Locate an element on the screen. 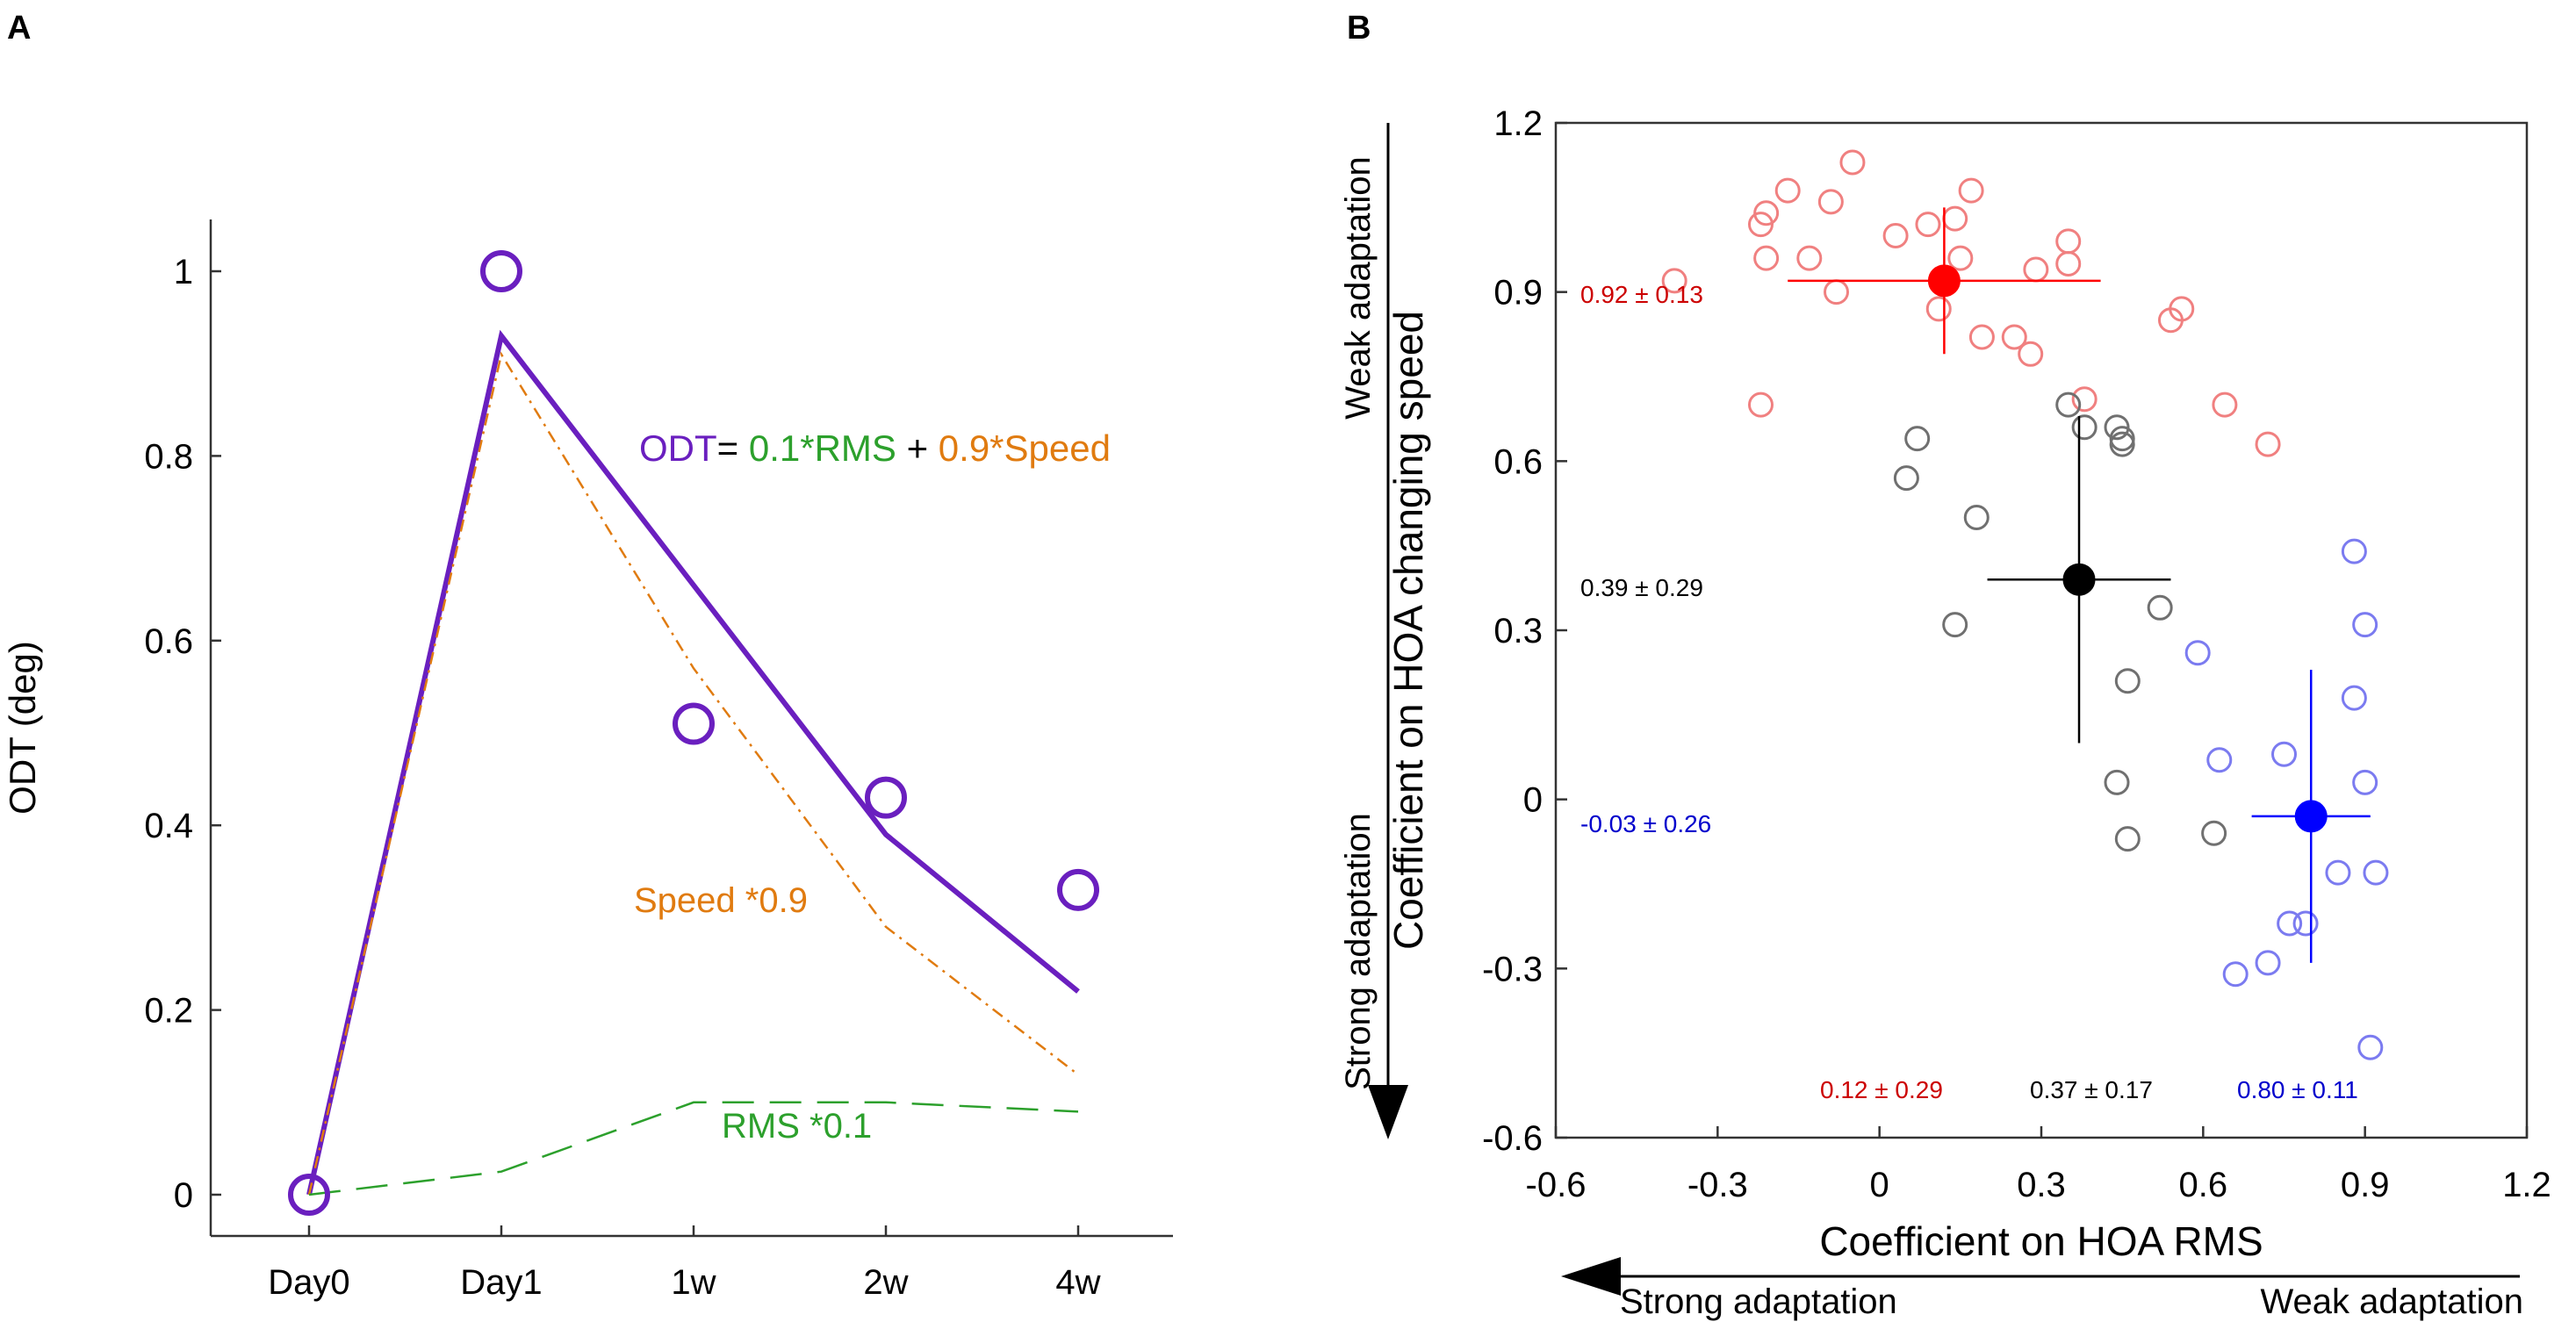 This screenshot has height=1329, width=2576. y-arrow-bottom-label: Strong adaptation is located at coordinates (1358, 951).